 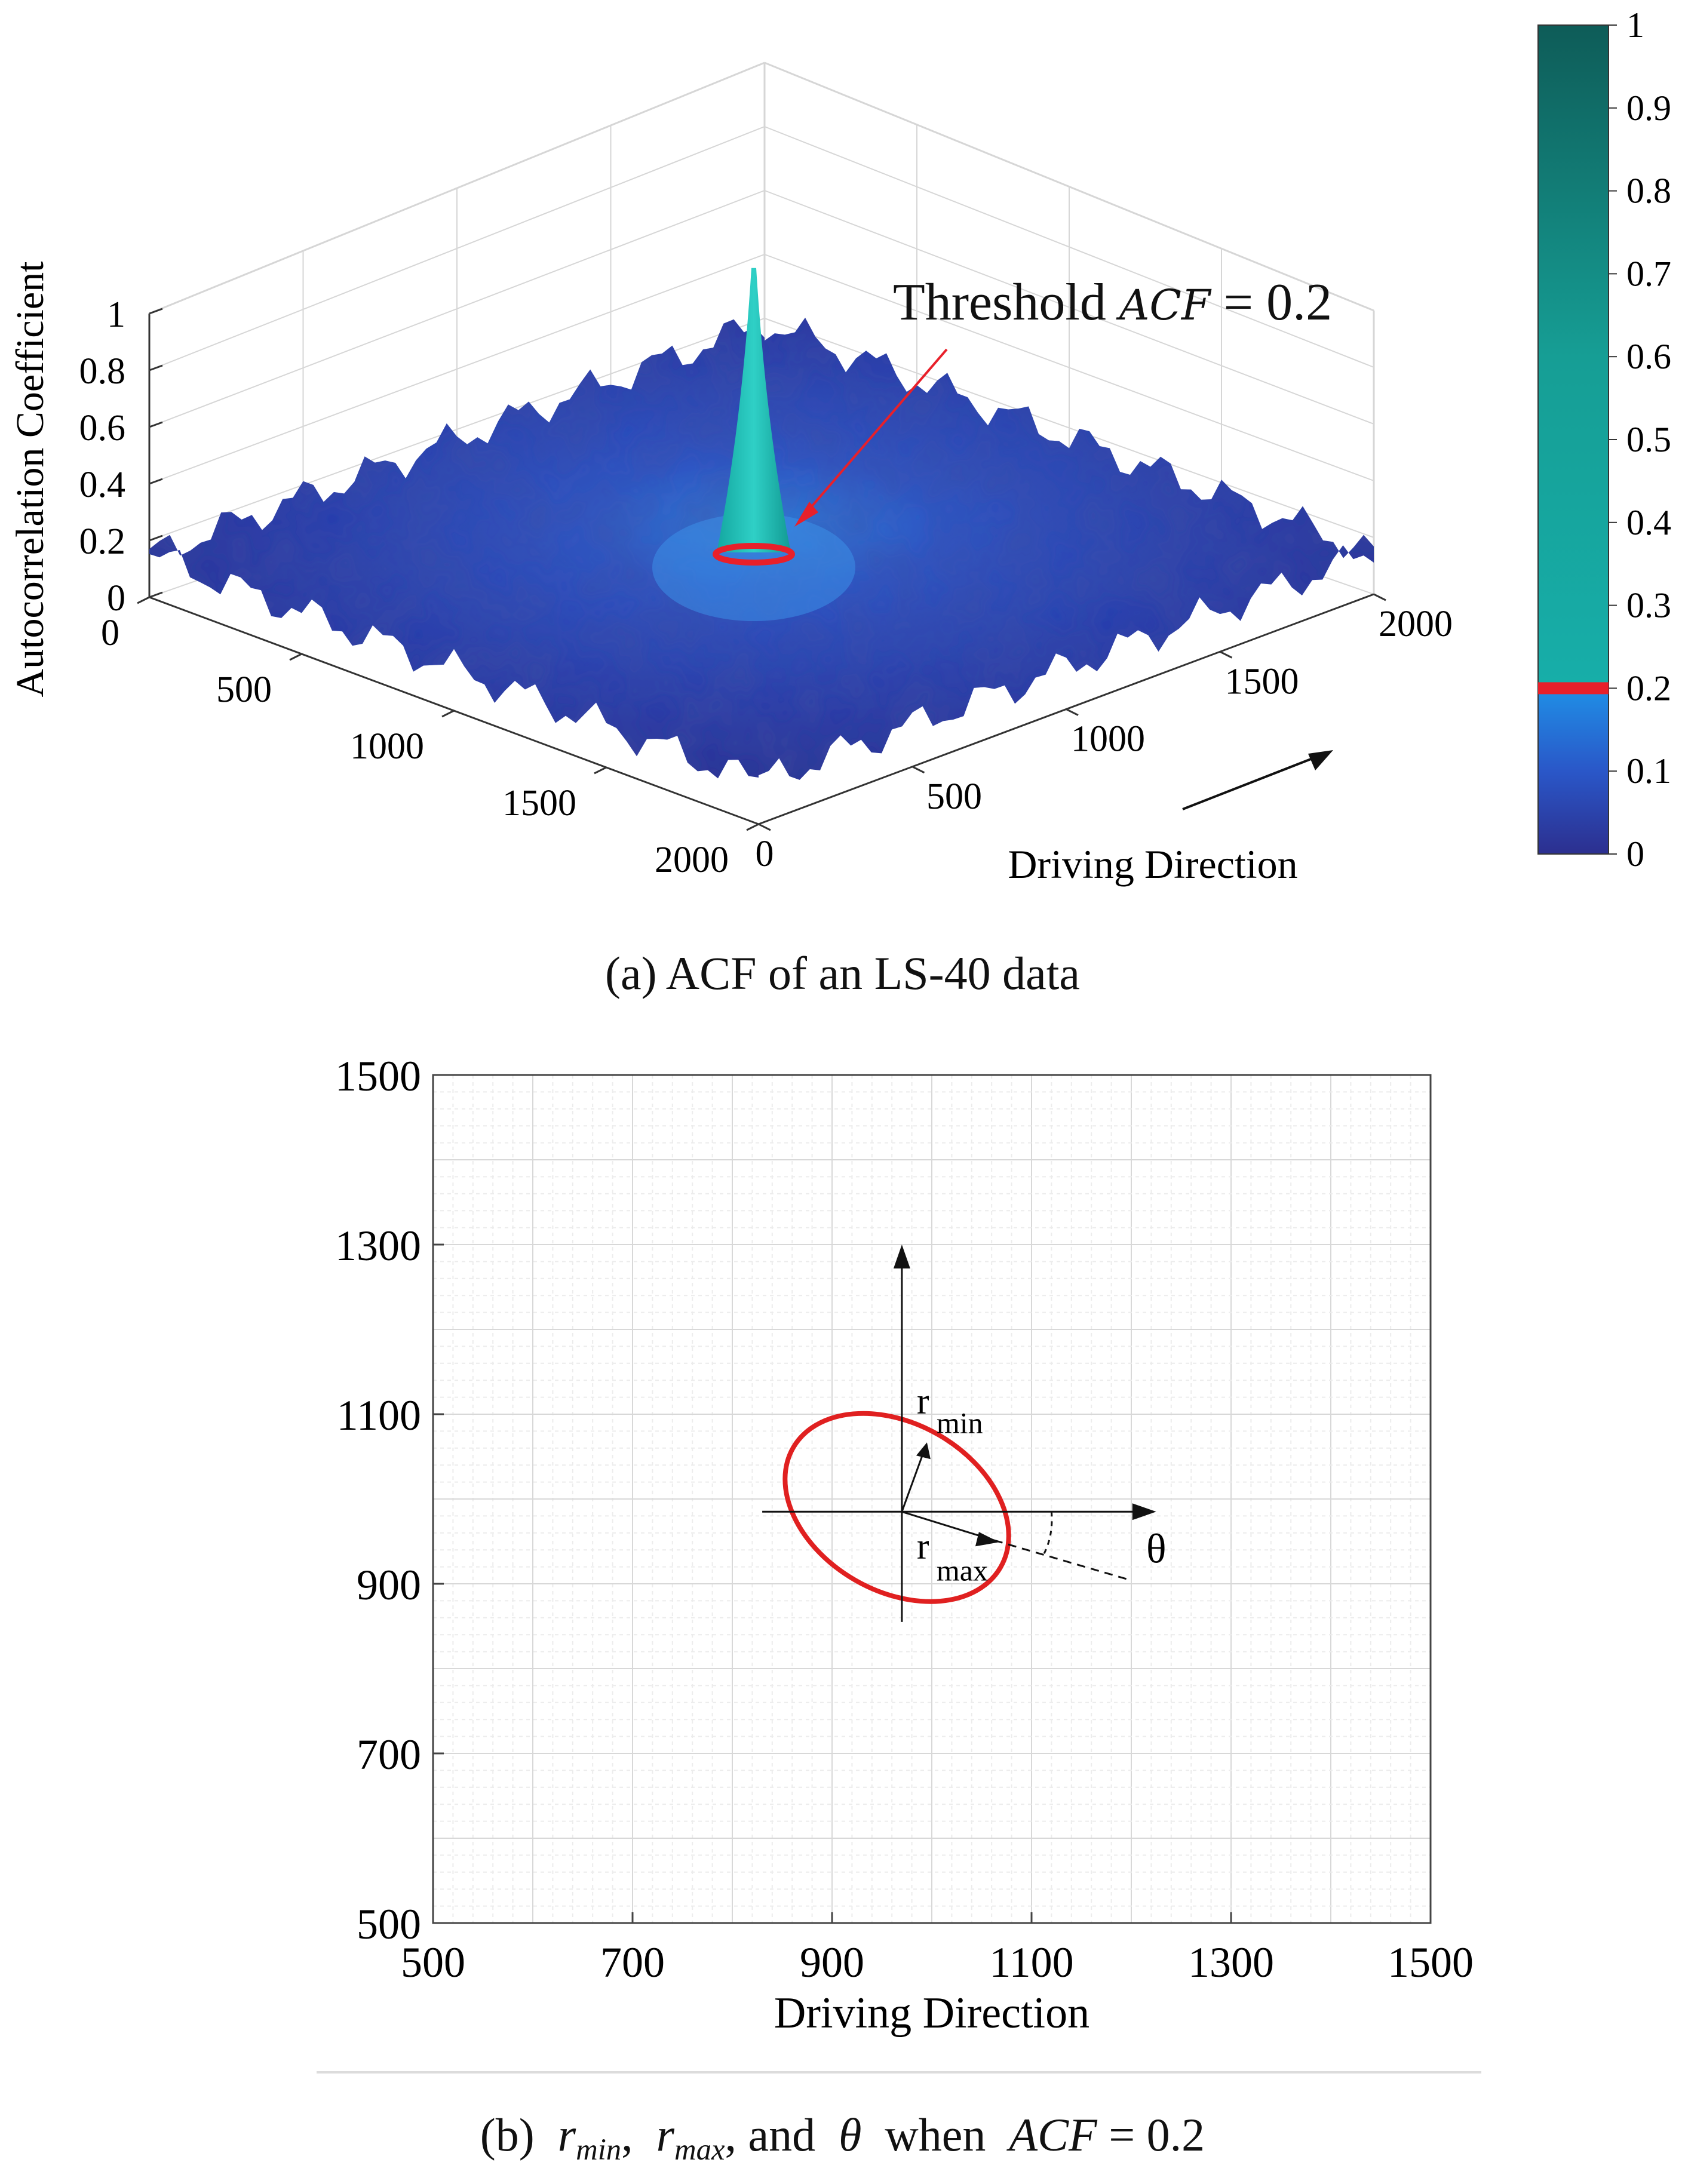 I want to click on colorbar-tick-label: 0.6, so click(x=1648, y=356).